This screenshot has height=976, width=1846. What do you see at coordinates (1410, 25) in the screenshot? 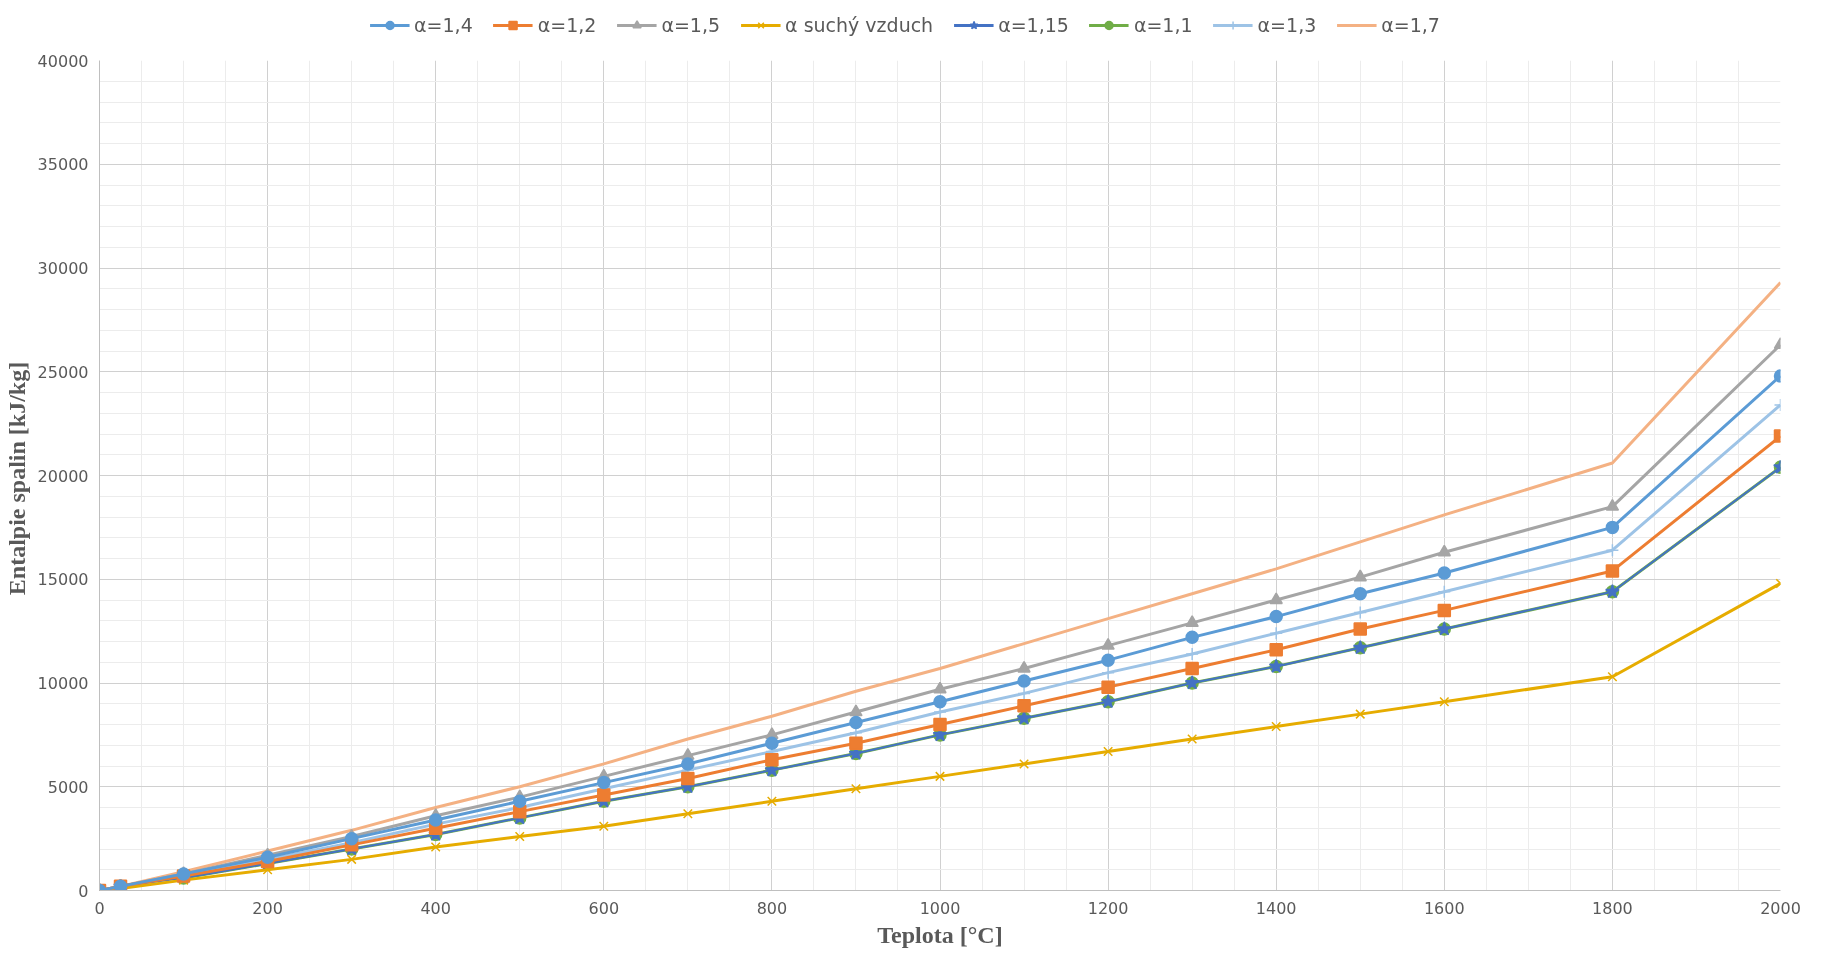
I see `legend-label: α=1,7` at bounding box center [1410, 25].